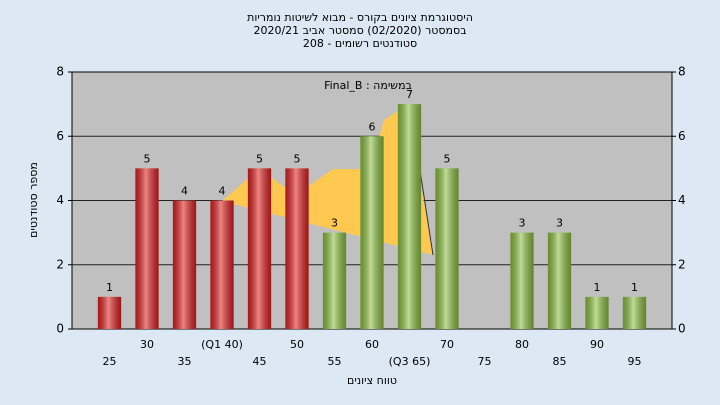 The width and height of the screenshot is (720, 405). What do you see at coordinates (60, 136) in the screenshot?
I see `y-tick-label: 6` at bounding box center [60, 136].